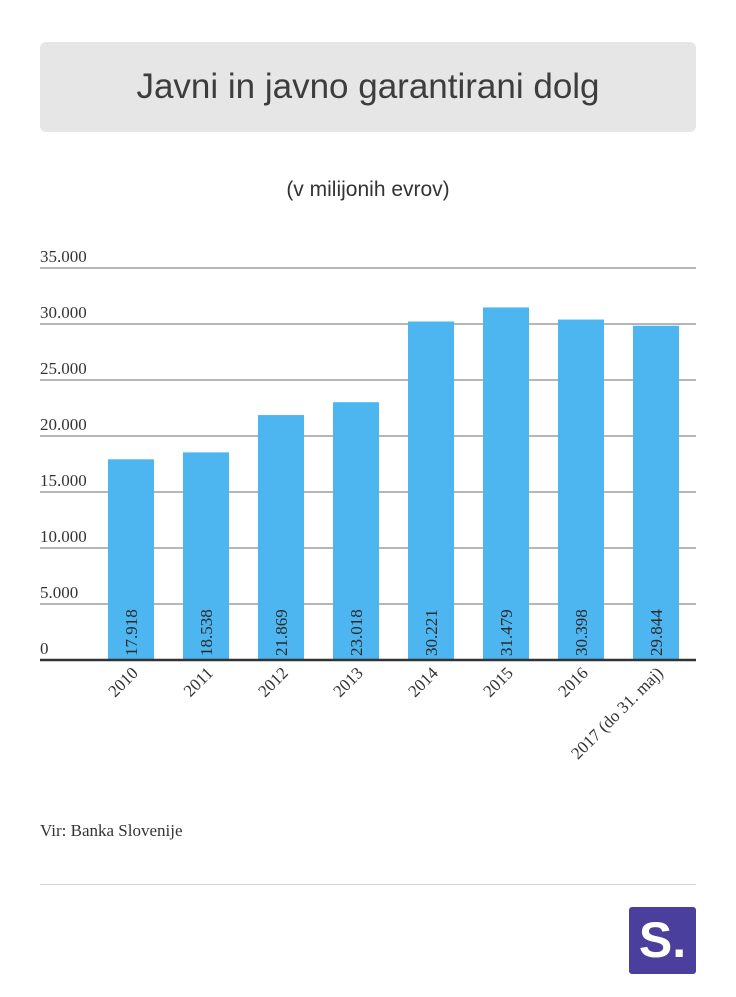  Describe the element at coordinates (506, 632) in the screenshot. I see `bar-value-label: 31.479` at that location.